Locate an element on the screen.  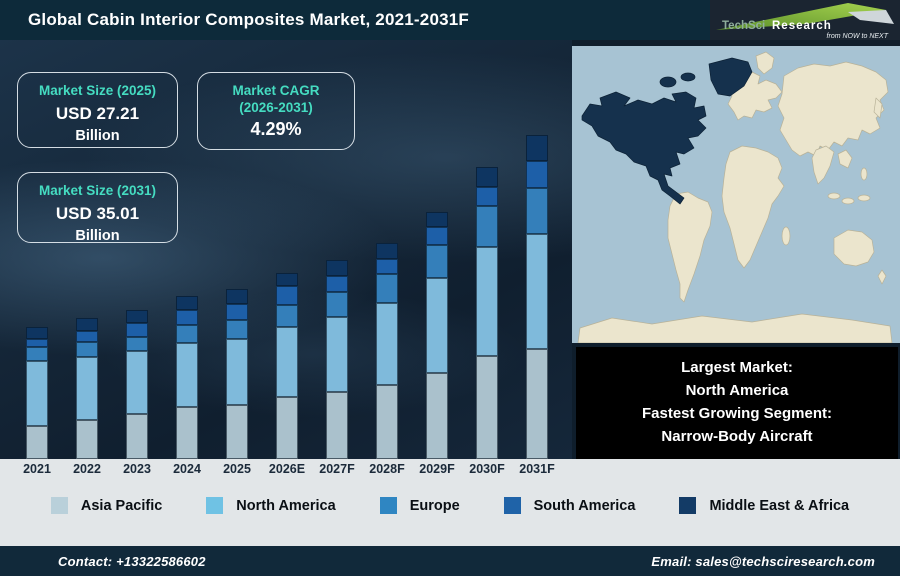
bar-2026E is located at coordinates (287, 366).